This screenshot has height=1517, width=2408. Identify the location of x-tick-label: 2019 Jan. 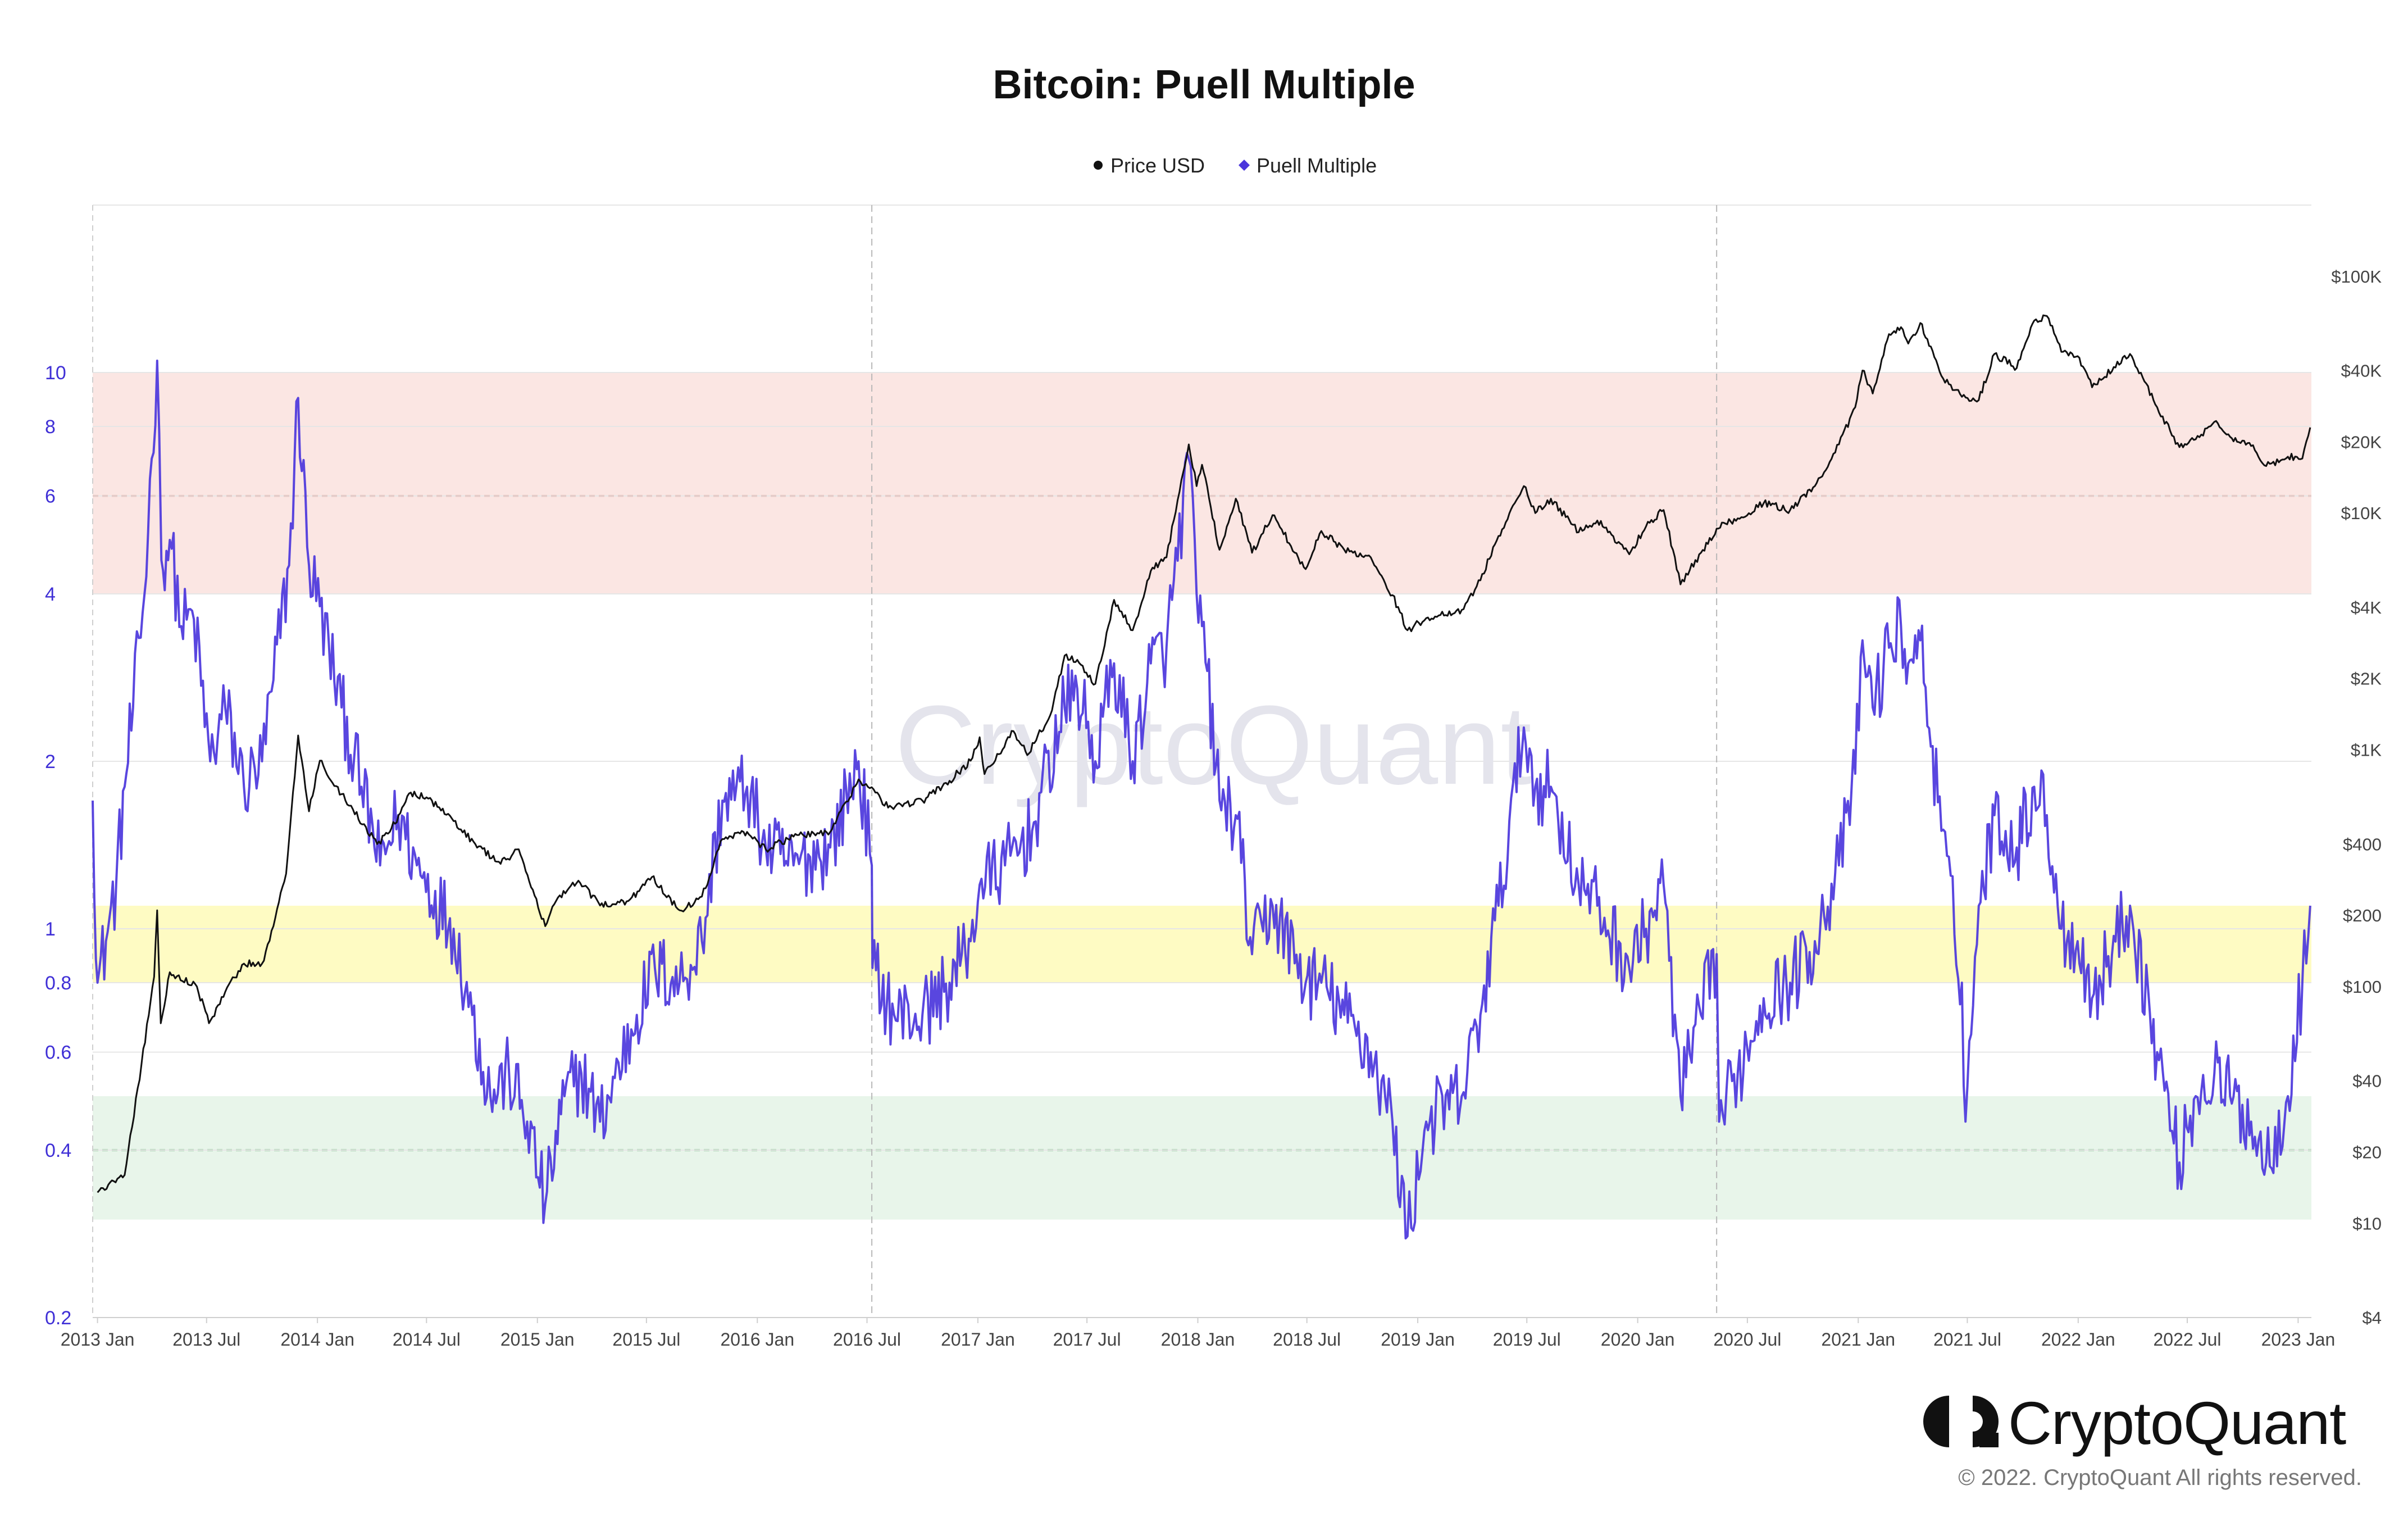
(1418, 1339).